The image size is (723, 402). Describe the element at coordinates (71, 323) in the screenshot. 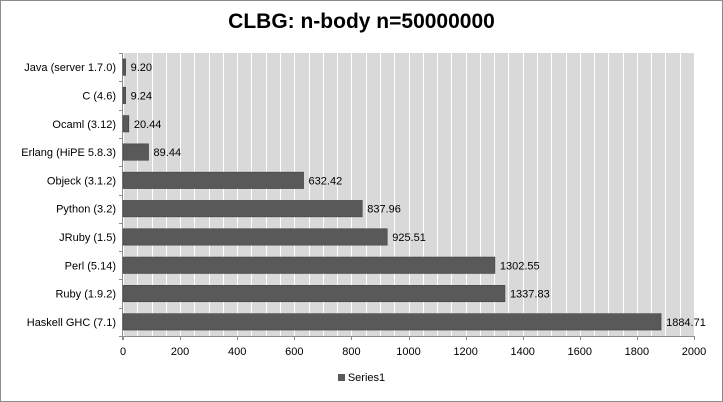

I see `category-label: Haskell GHC (7.1)` at that location.